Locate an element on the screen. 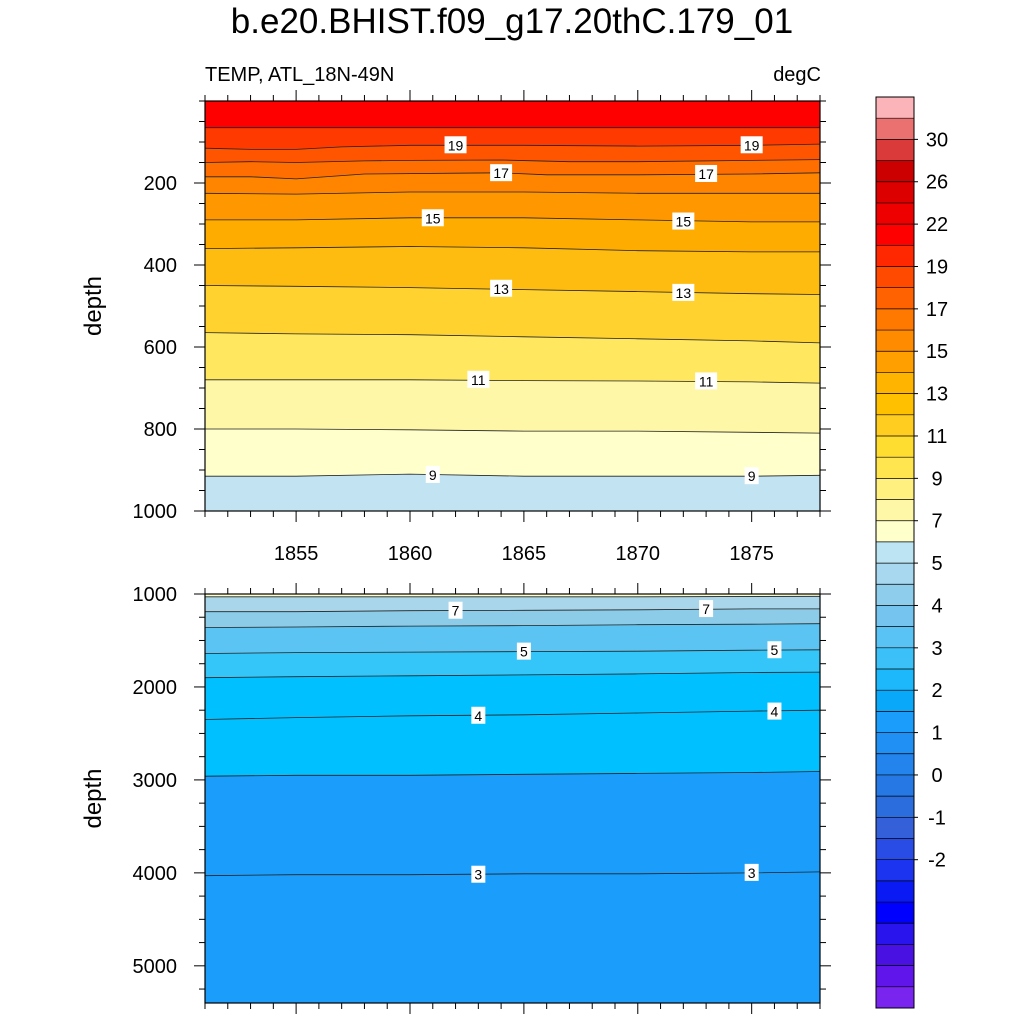 This screenshot has width=1024, height=1024. colorbar-label: 7 is located at coordinates (936, 522).